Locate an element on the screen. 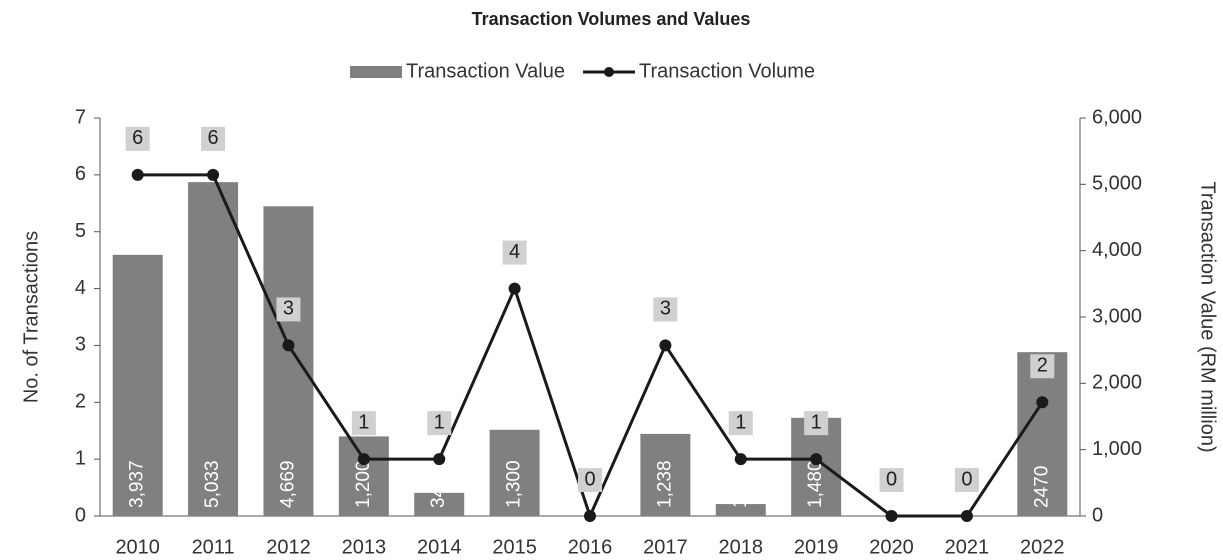 The height and width of the screenshot is (560, 1223). bar-value-label: 1,200 is located at coordinates (363, 484).